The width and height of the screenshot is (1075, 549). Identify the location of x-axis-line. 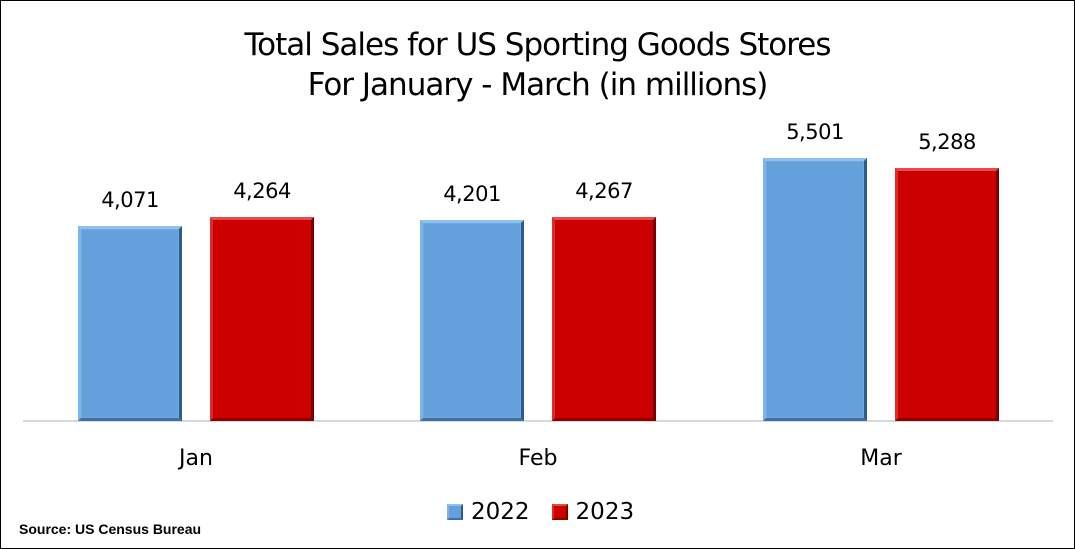
(538, 421).